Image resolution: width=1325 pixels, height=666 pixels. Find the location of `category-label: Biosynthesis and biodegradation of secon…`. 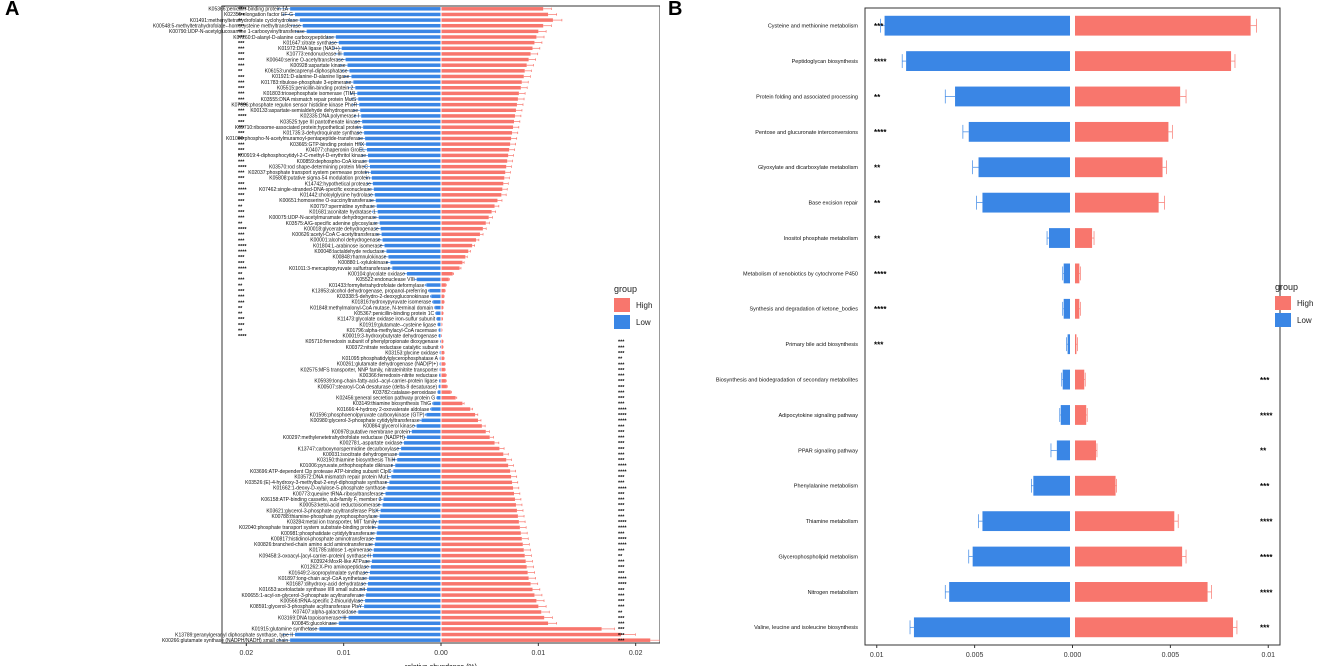

category-label: Biosynthesis and biodegradation of secon… is located at coordinates (787, 381).